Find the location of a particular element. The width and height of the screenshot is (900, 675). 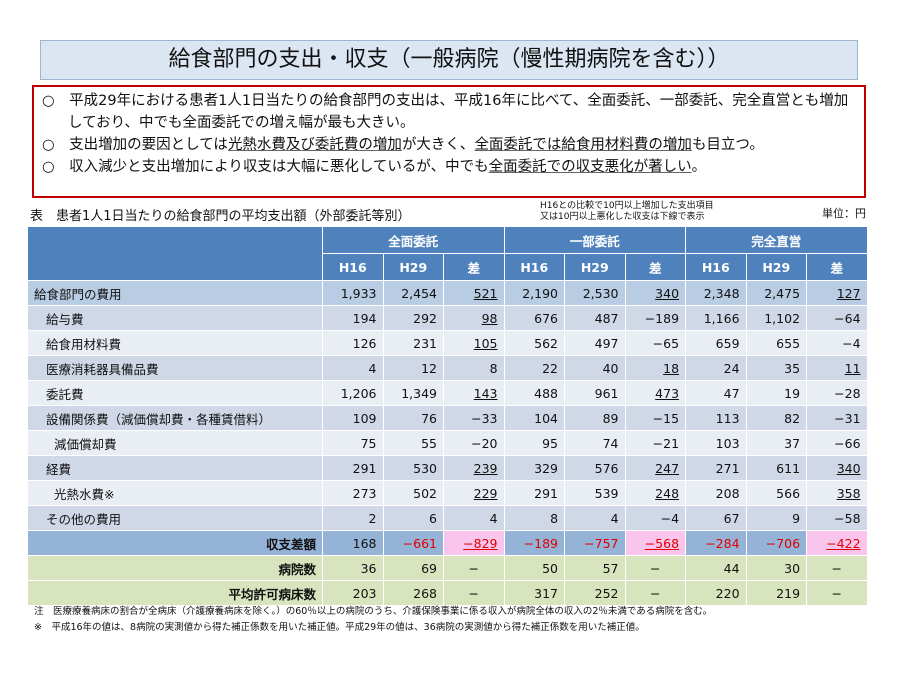

cell-value: 676 is located at coordinates (534, 318).